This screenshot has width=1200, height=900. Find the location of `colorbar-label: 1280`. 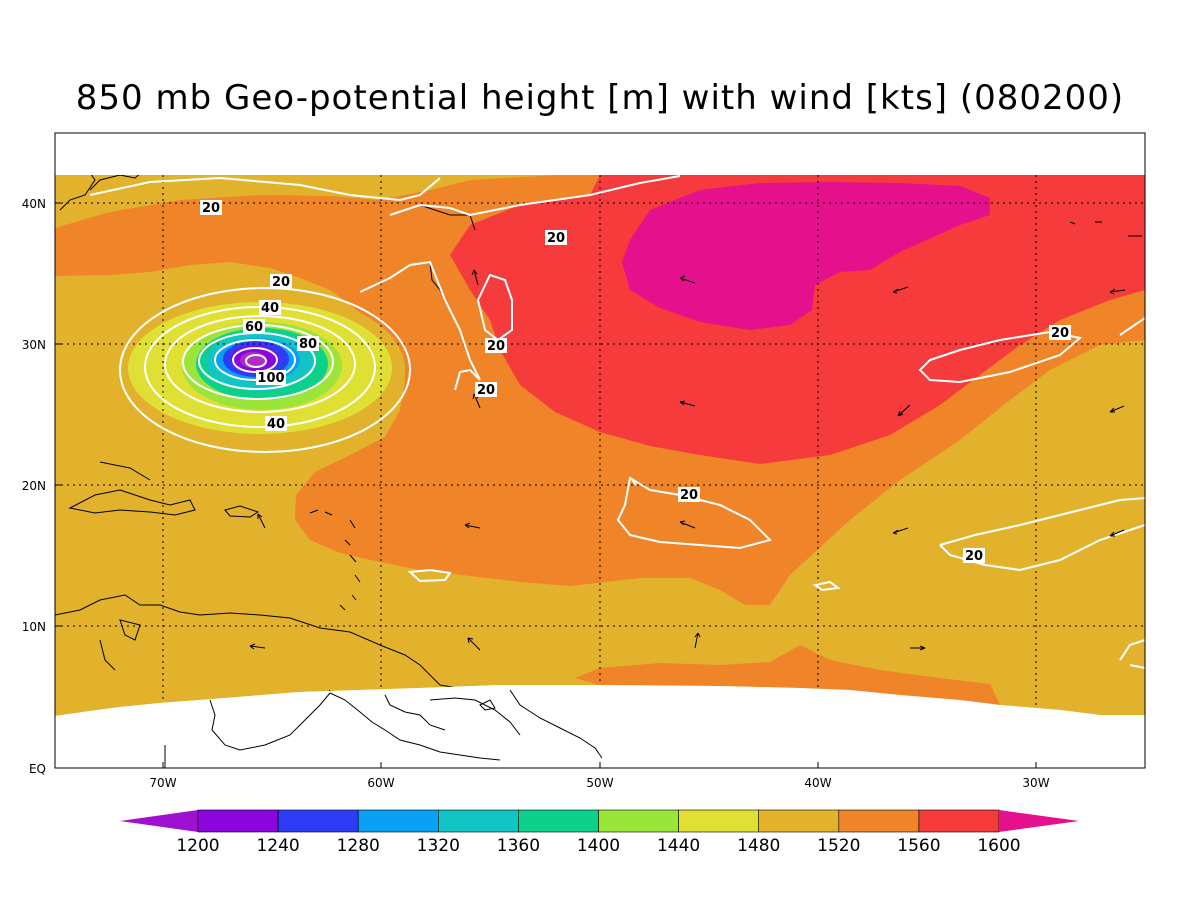

colorbar-label: 1280 is located at coordinates (358, 846).